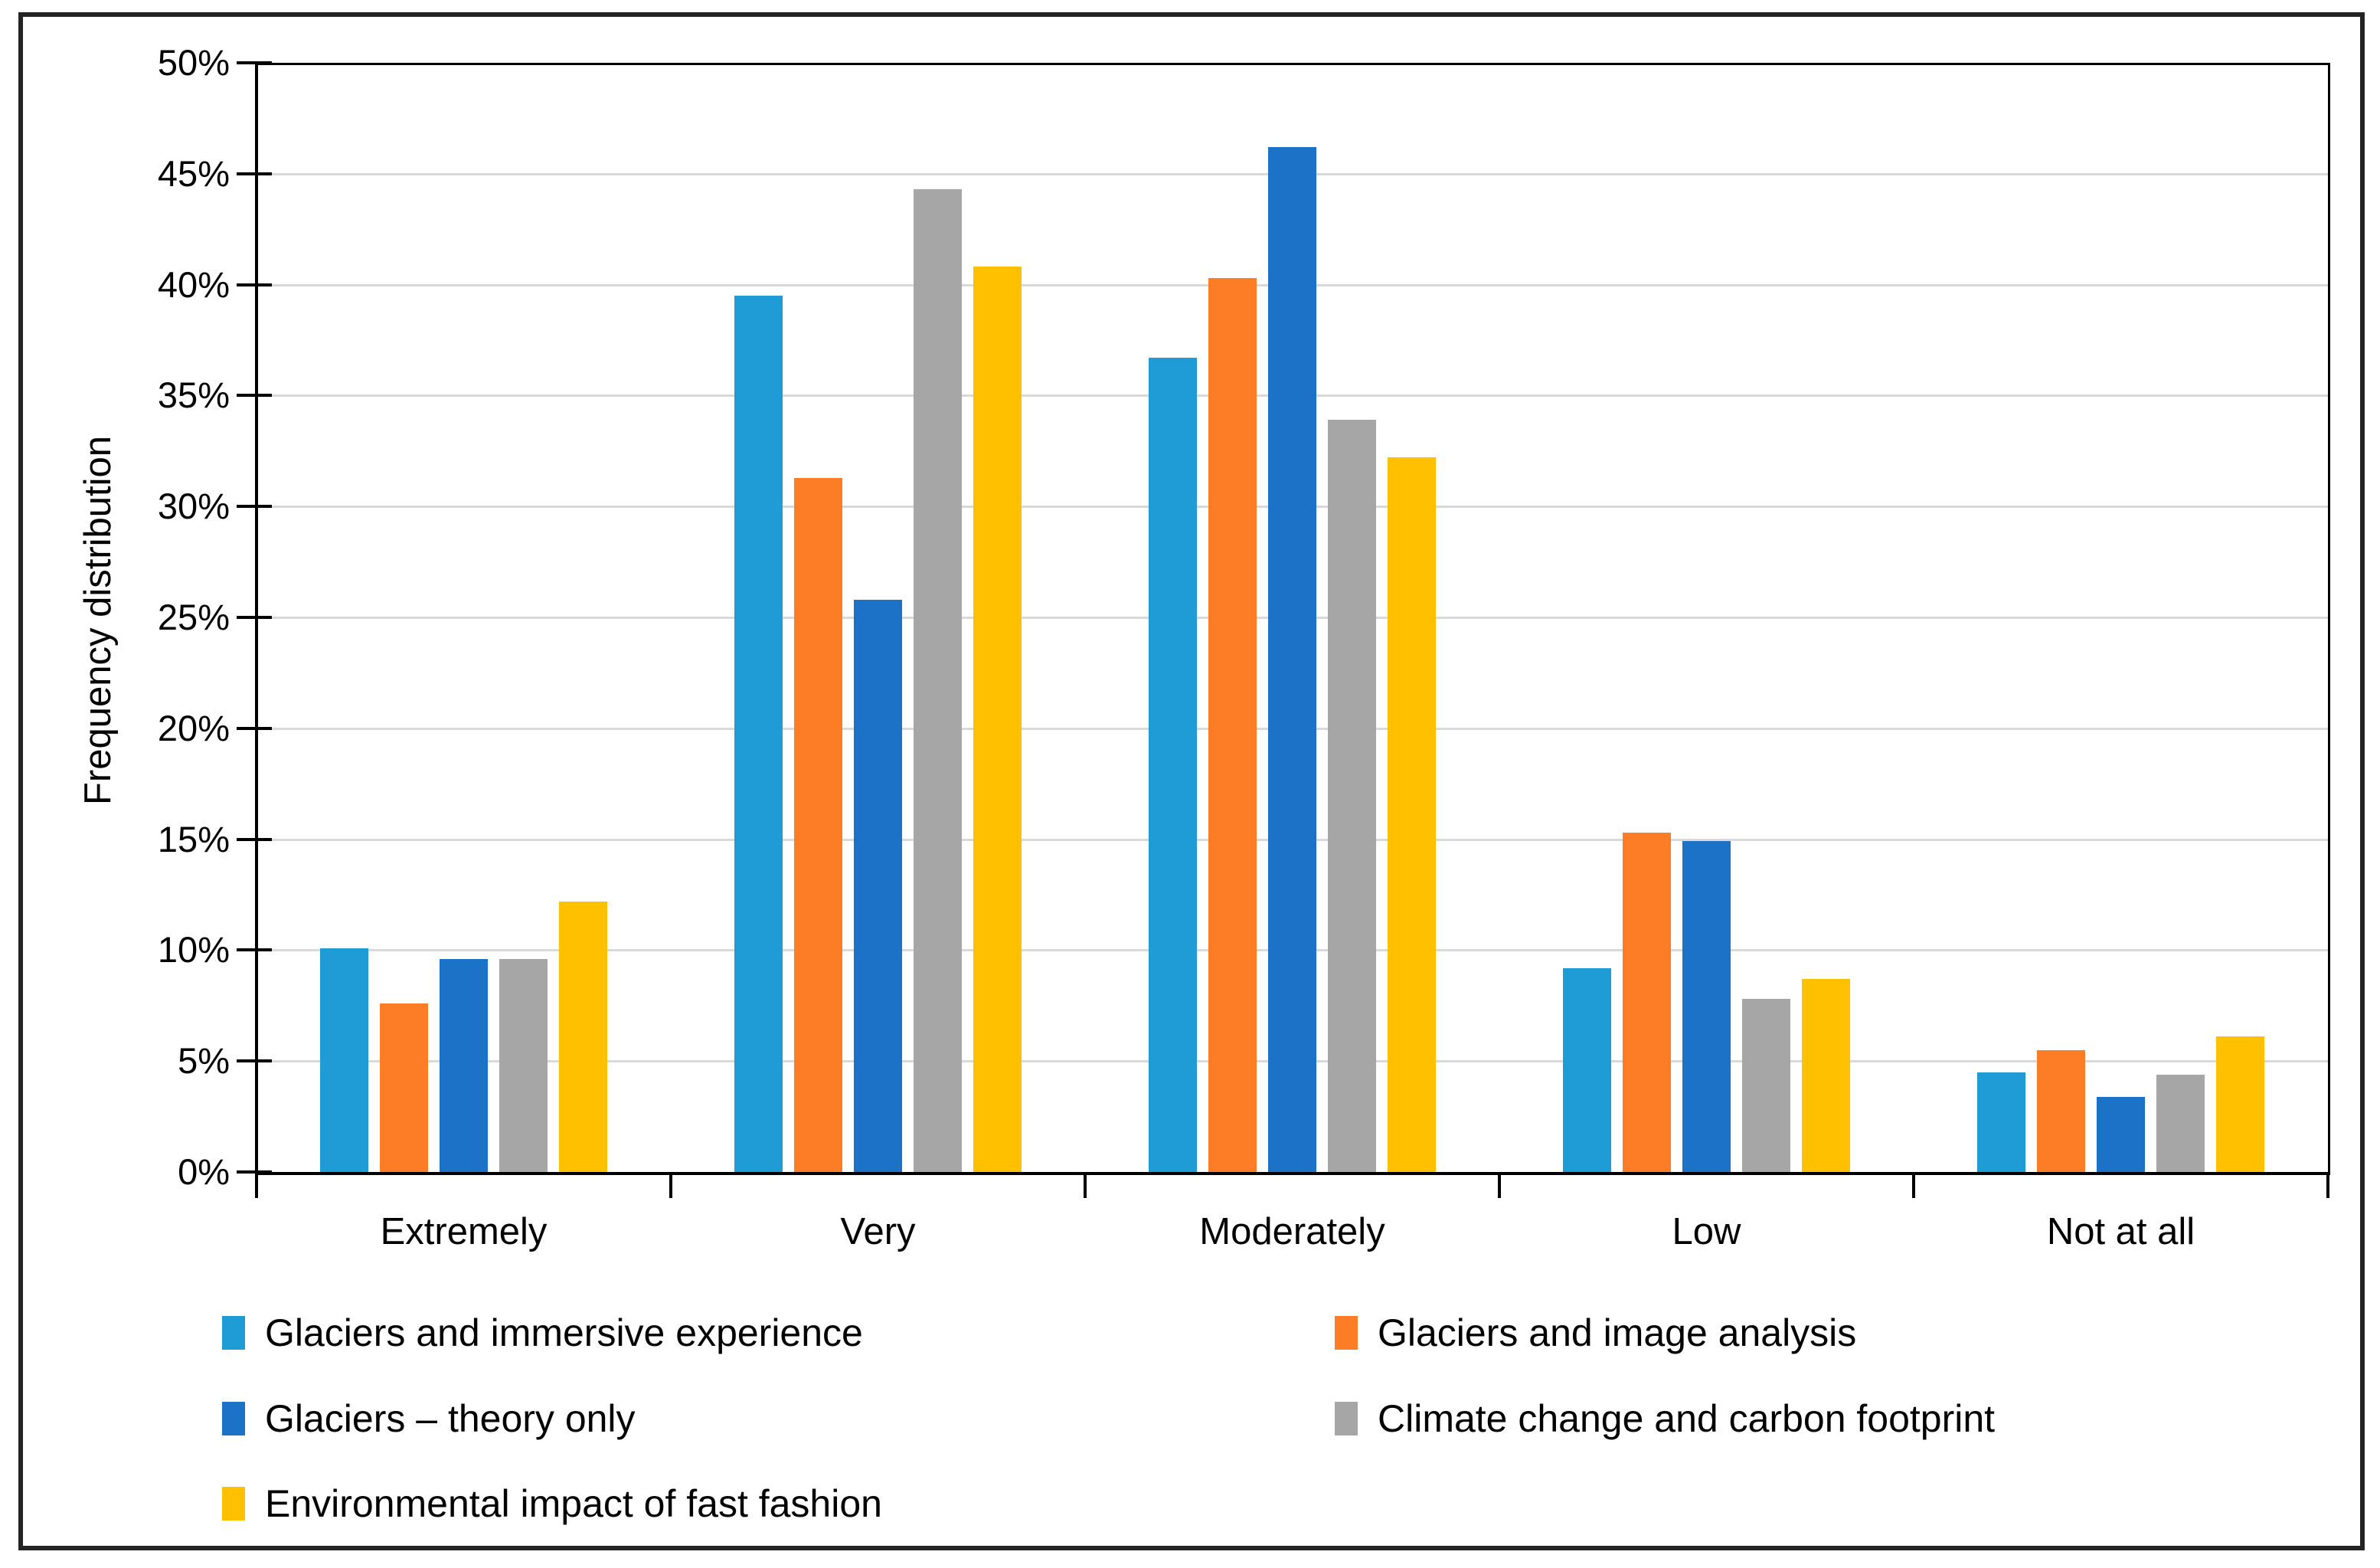 The width and height of the screenshot is (2380, 1568). I want to click on legend-label-4: Environmental impact of fast fashion, so click(573, 1503).